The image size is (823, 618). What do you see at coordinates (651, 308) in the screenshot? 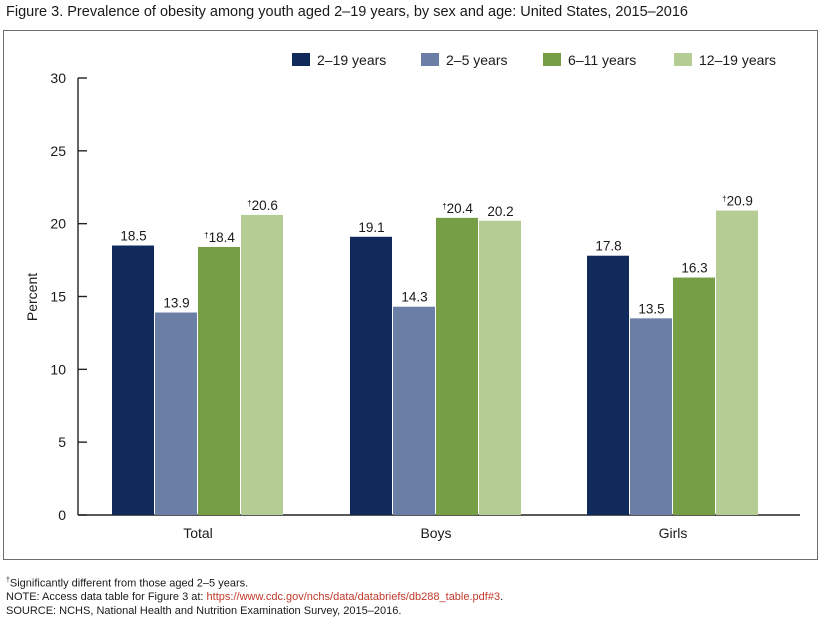
I see `data-label: 13.5` at bounding box center [651, 308].